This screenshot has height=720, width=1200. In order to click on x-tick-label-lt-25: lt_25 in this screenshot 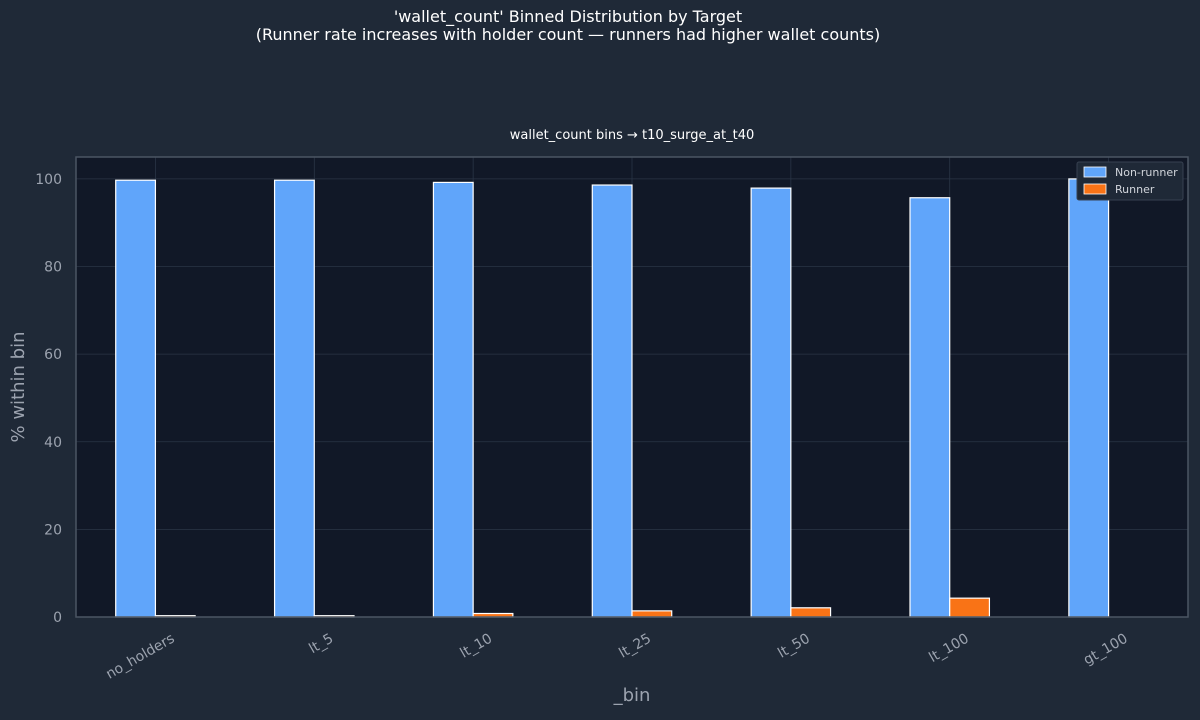, I will do `click(635, 646)`.